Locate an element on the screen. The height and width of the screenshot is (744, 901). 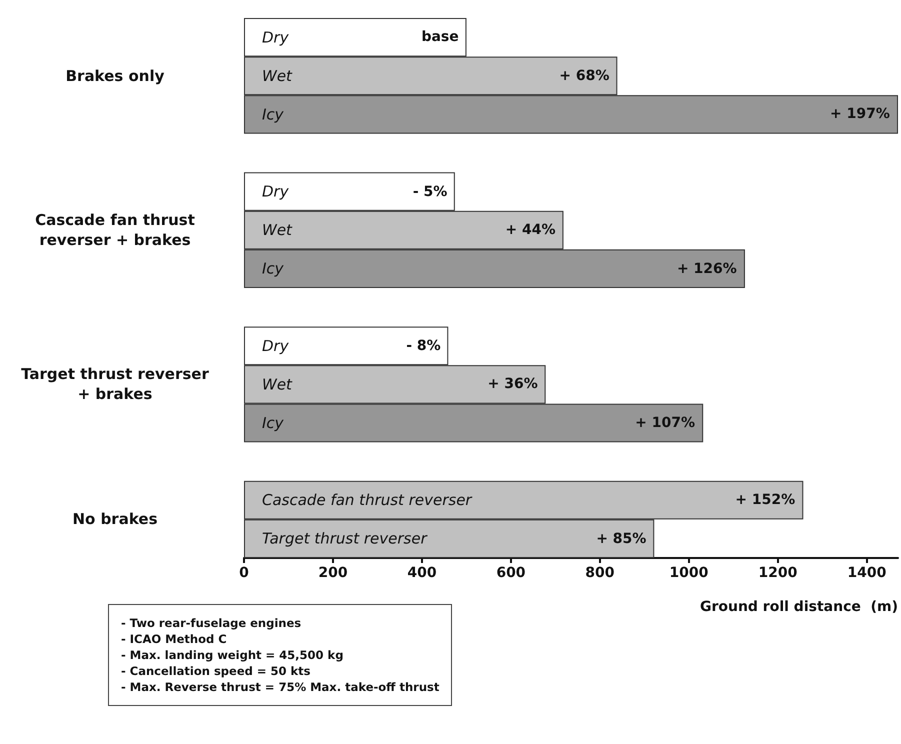
text: No brakes is located at coordinates (114, 519).